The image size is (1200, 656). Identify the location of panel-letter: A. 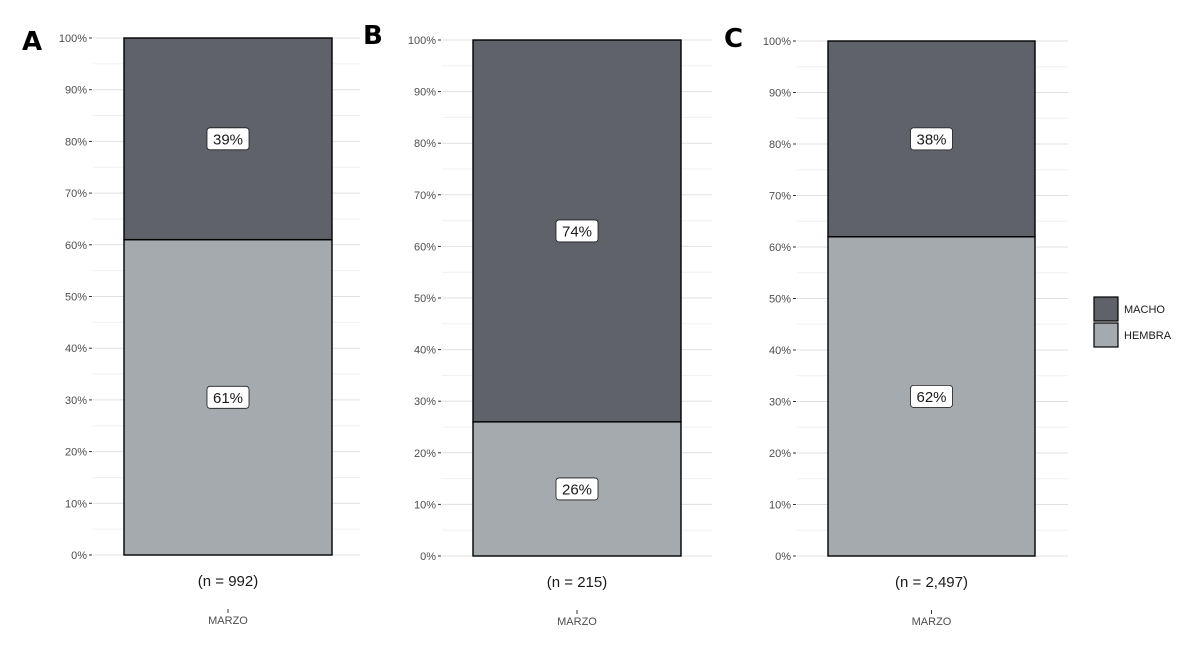
(32, 42).